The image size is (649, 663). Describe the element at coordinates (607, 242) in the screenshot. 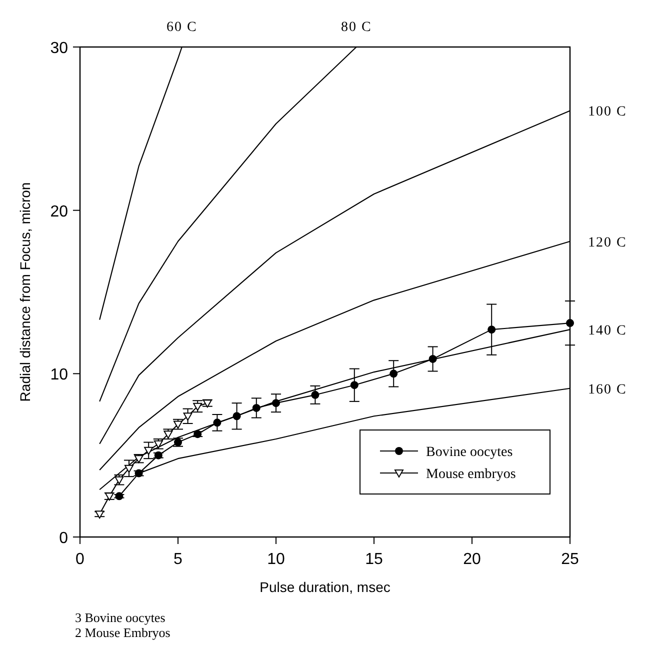

I see `series-label: 120 C` at that location.